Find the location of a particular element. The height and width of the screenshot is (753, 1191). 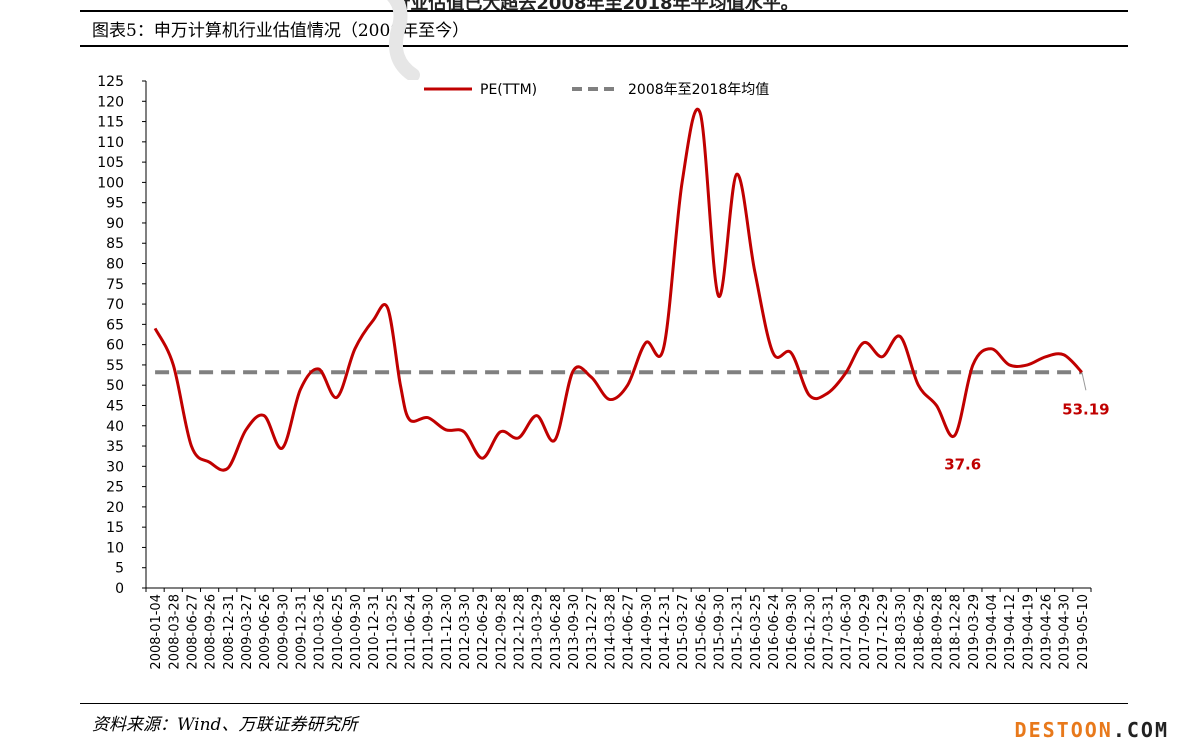

x-tick-label: 2008-12-31 is located at coordinates (229, 632).